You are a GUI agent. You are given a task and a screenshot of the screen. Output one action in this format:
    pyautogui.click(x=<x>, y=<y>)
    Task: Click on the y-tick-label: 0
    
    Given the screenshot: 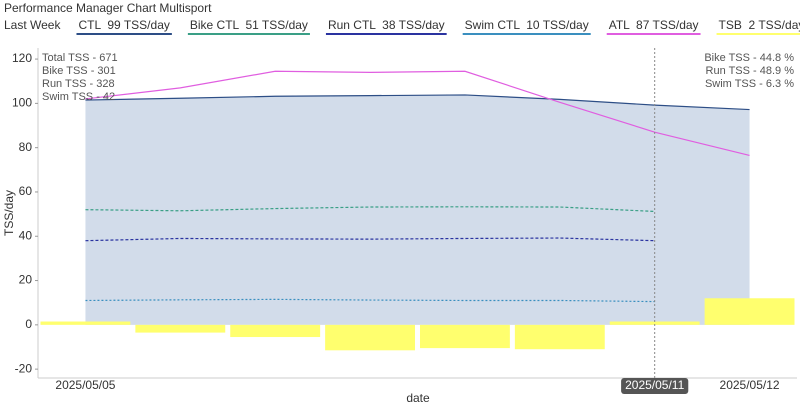 What is the action you would take?
    pyautogui.click(x=28, y=324)
    